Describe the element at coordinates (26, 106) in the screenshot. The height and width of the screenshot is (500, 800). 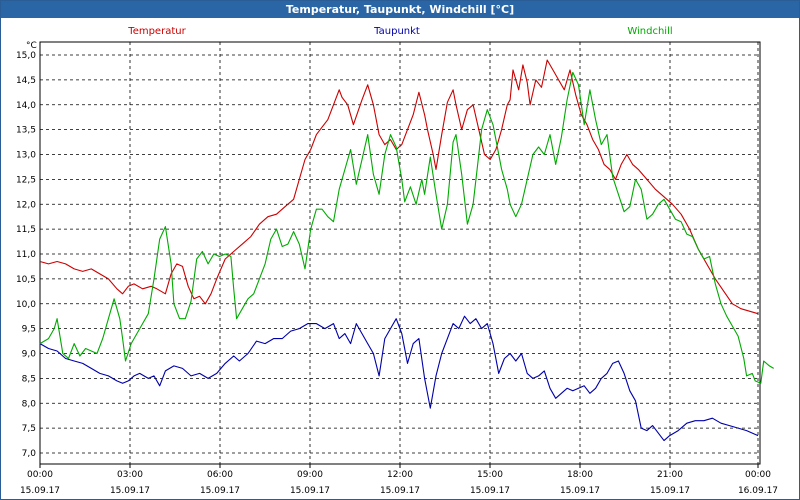
I see `y-tick-label: 14,0` at that location.